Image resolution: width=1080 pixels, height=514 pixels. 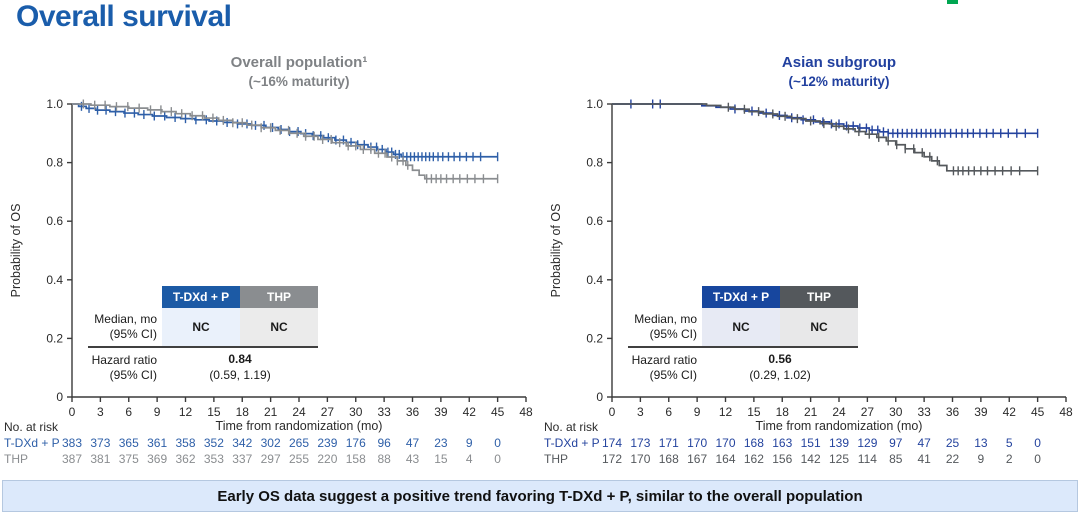 I want to click on at-risk-value: 239, so click(x=327, y=443).